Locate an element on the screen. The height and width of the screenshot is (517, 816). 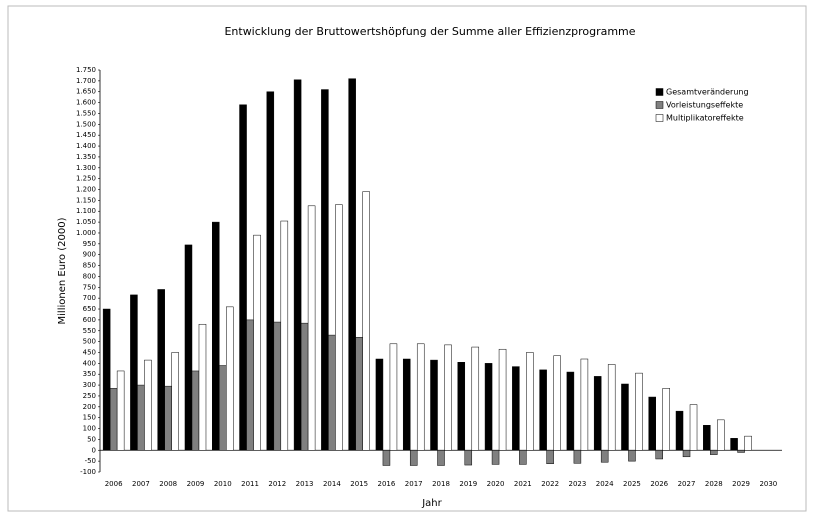
y-tick-label: 1.350 is located at coordinates (86, 157).